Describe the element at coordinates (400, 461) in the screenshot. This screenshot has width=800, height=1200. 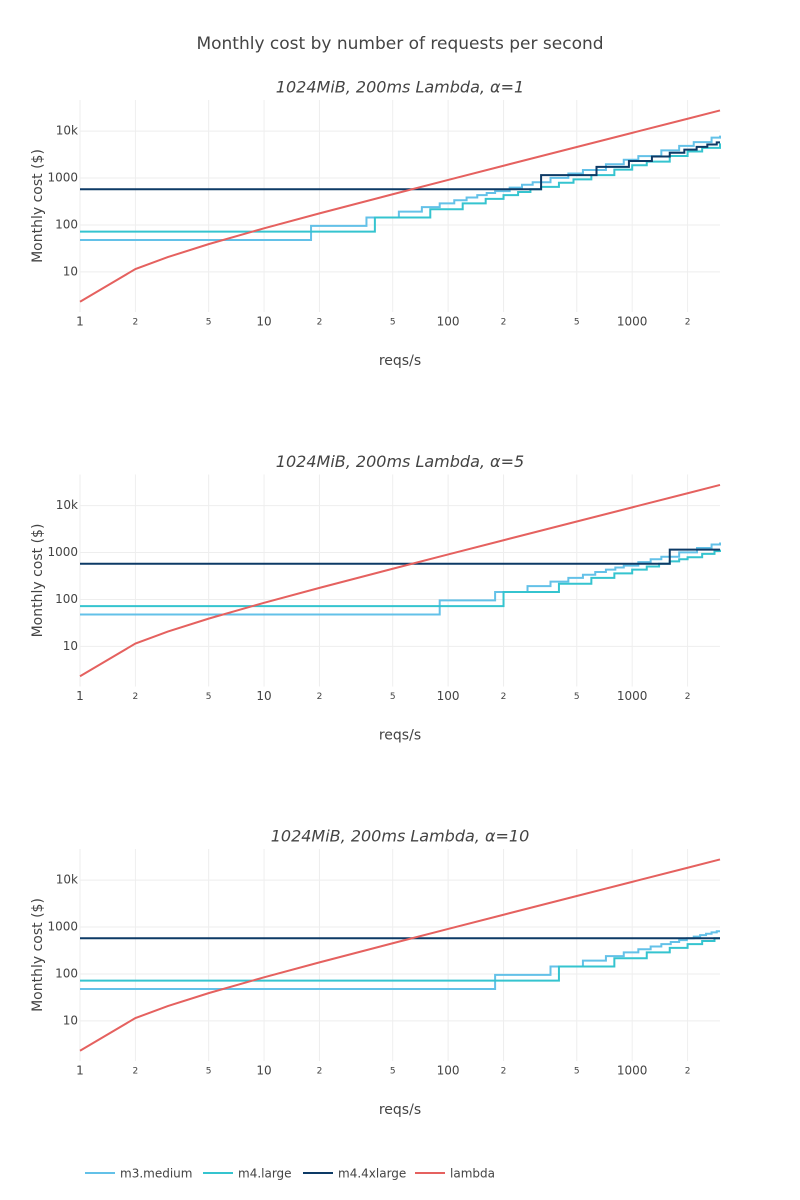
I see `subplot-title: 1024MiB, 200ms Lambda, α=5` at that location.